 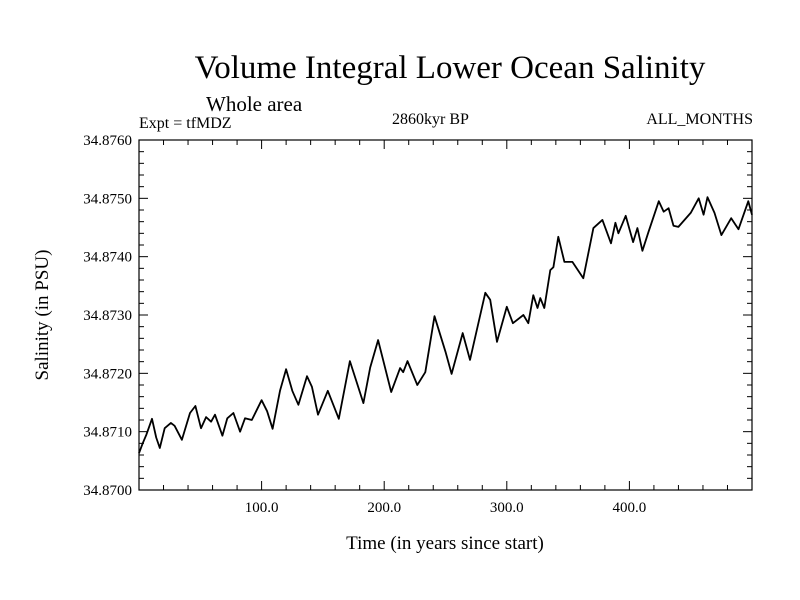 What do you see at coordinates (107, 433) in the screenshot?
I see `y-tick-label: 34.8710` at bounding box center [107, 433].